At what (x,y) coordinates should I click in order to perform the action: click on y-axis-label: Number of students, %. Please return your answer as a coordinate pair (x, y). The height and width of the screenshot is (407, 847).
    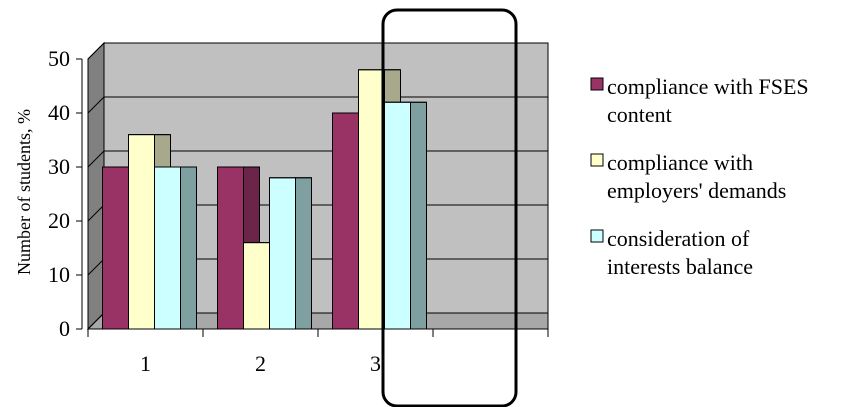
    Looking at the image, I should click on (24, 192).